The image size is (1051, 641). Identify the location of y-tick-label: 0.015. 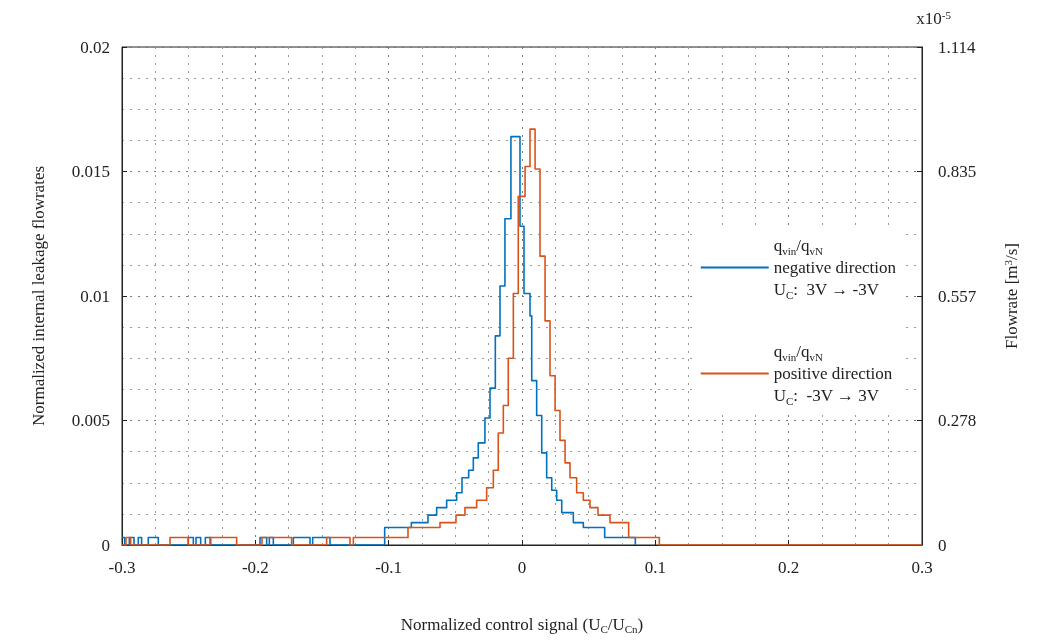
(90, 171).